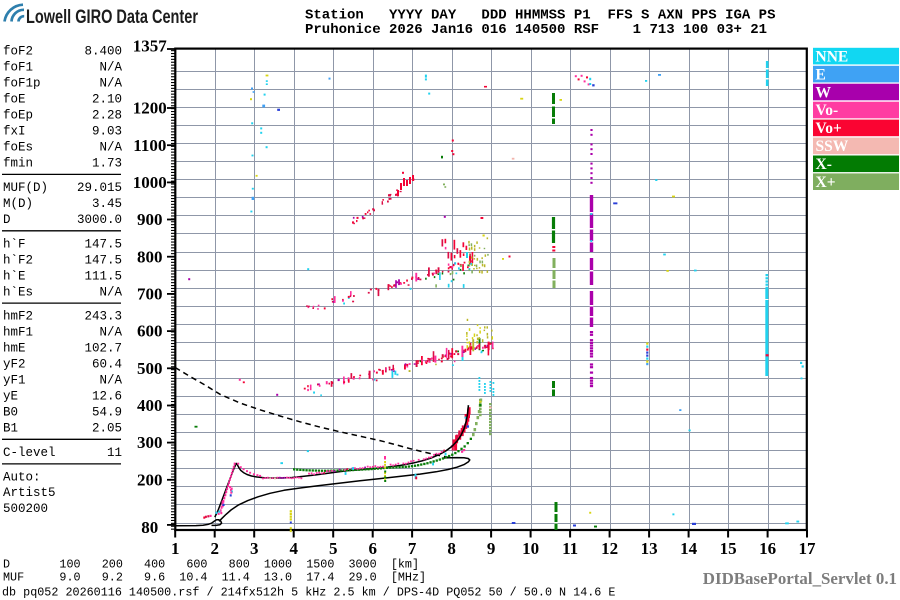 This screenshot has height=600, width=900. What do you see at coordinates (832, 56) in the screenshot?
I see `svg-text: NNE` at bounding box center [832, 56].